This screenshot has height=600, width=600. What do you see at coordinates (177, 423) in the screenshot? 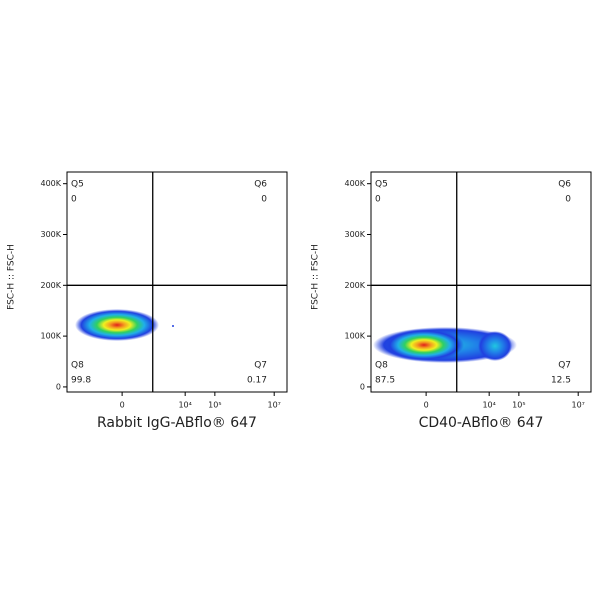
I see `x-axis-label: Rabbit IgG-ABflo® 647` at bounding box center [177, 423].